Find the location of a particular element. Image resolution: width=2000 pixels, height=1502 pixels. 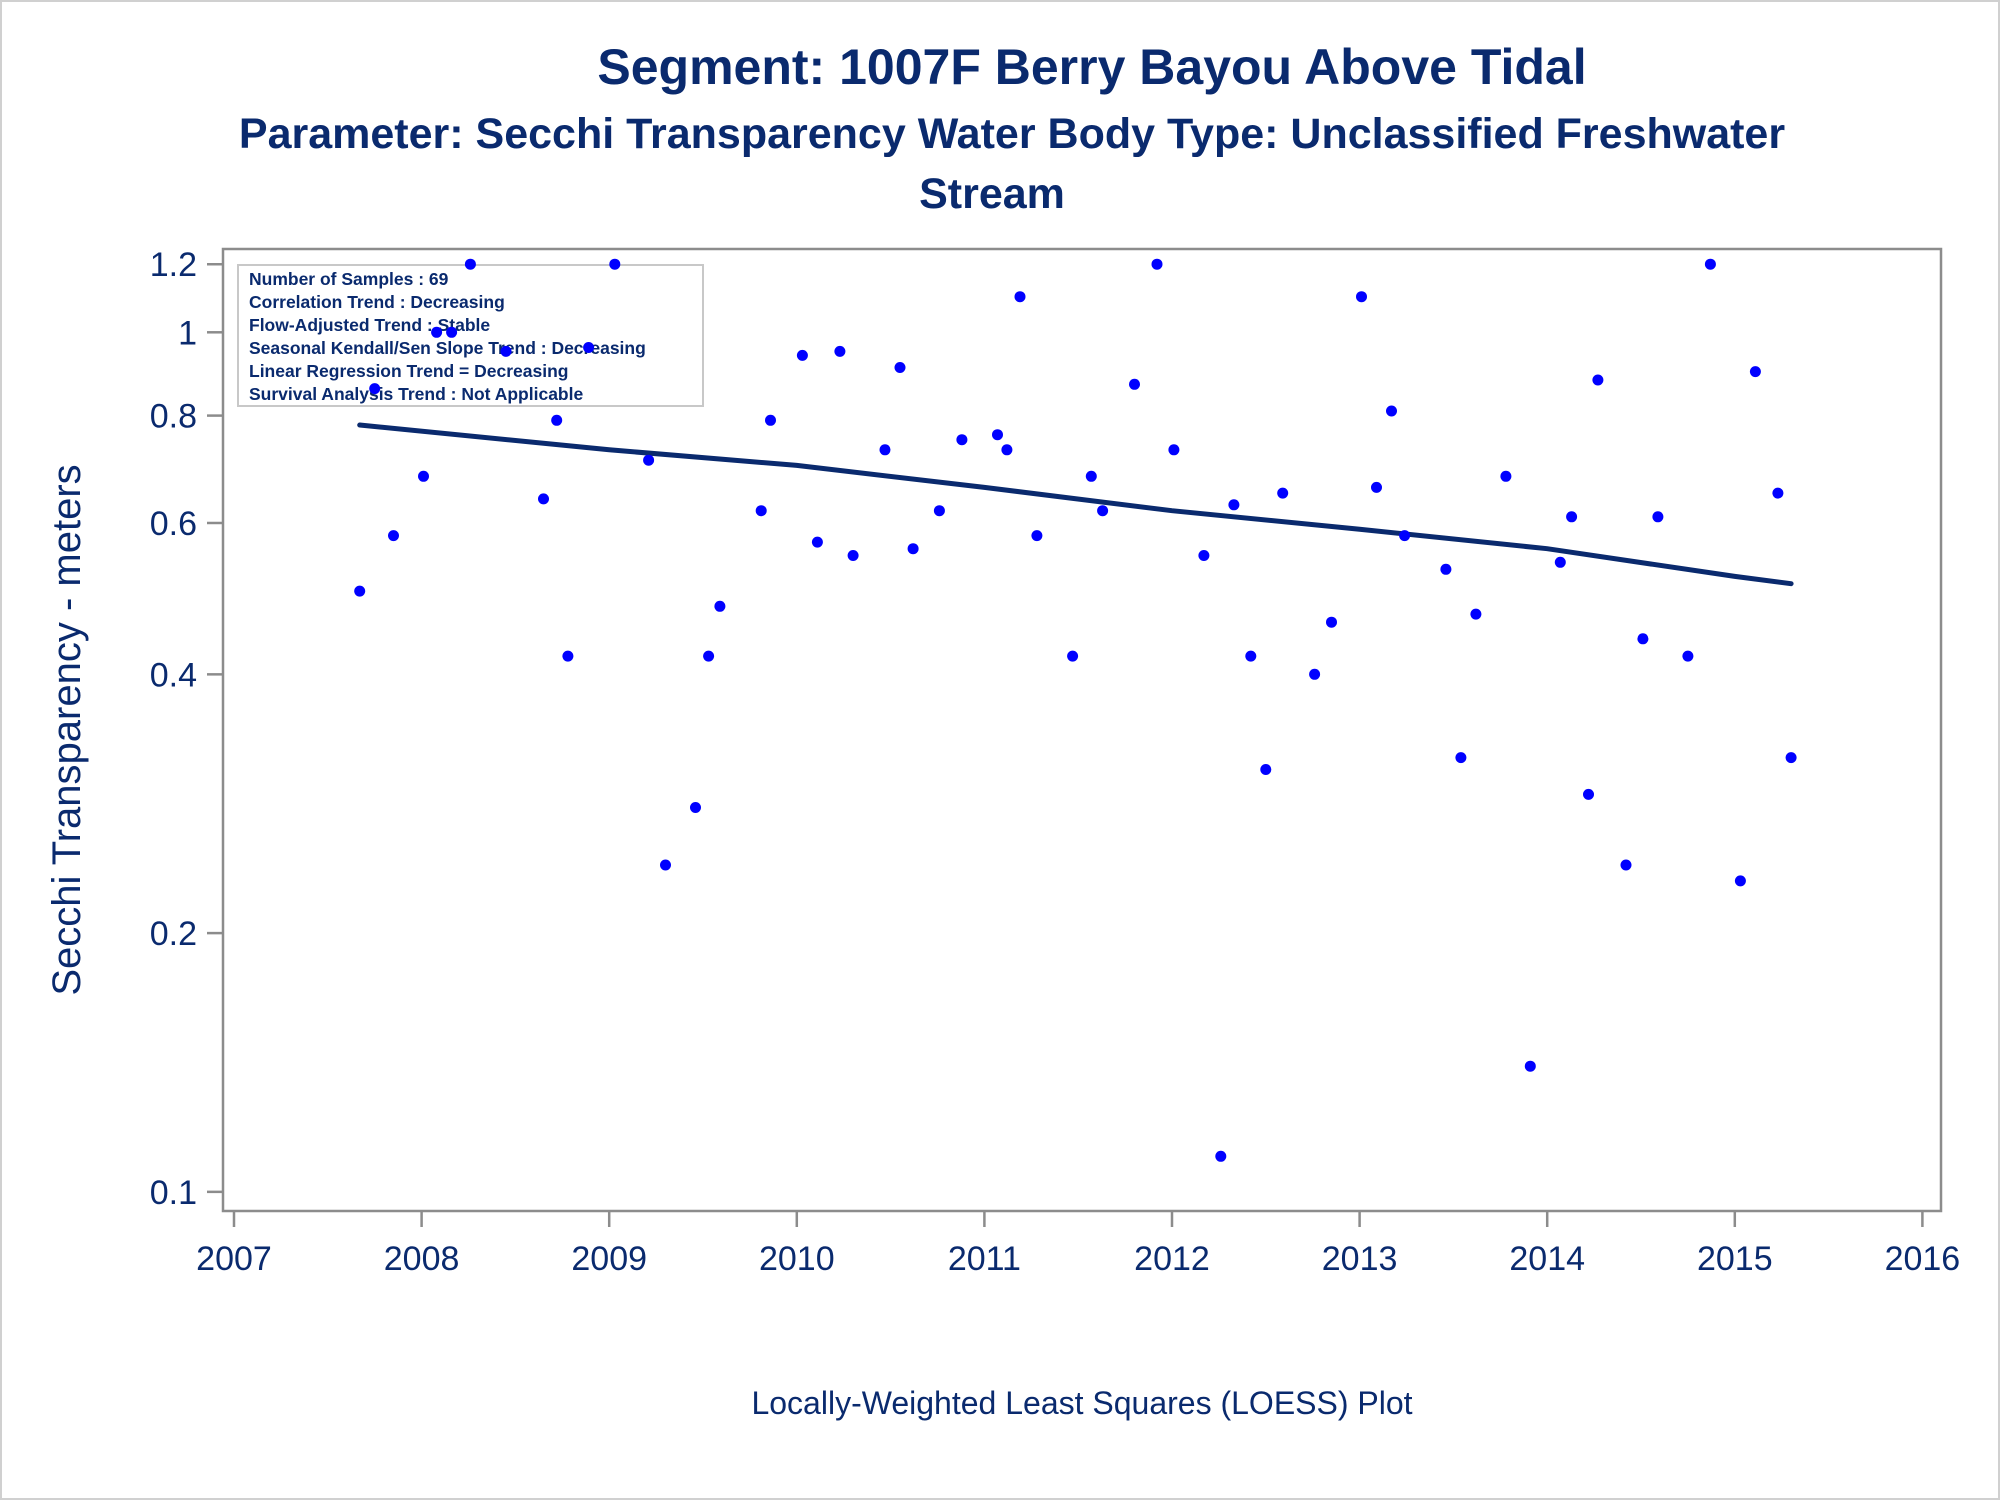

x-tick-label: 2015 is located at coordinates (1735, 1259).